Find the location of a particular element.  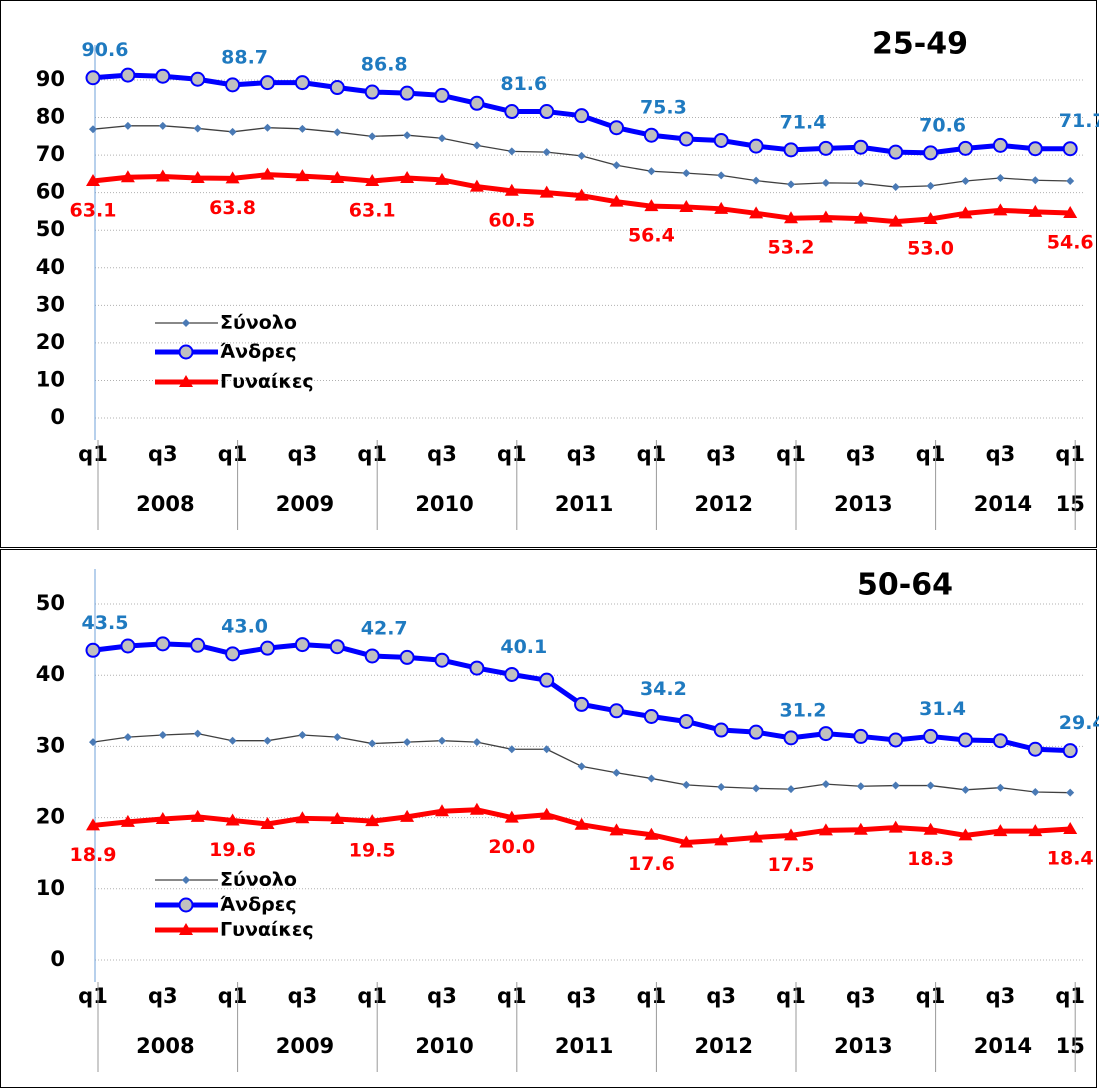

year-label: 2011 is located at coordinates (584, 1046).